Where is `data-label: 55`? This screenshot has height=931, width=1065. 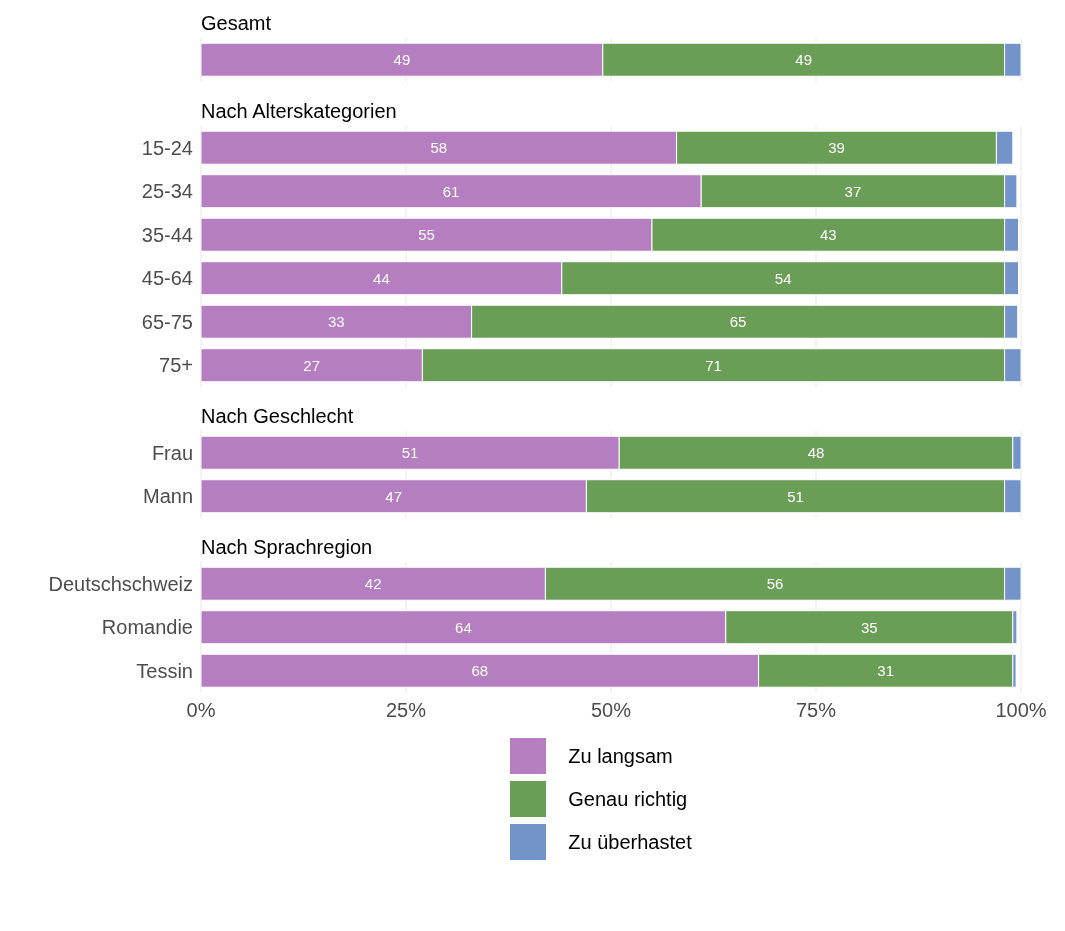
data-label: 55 is located at coordinates (426, 234).